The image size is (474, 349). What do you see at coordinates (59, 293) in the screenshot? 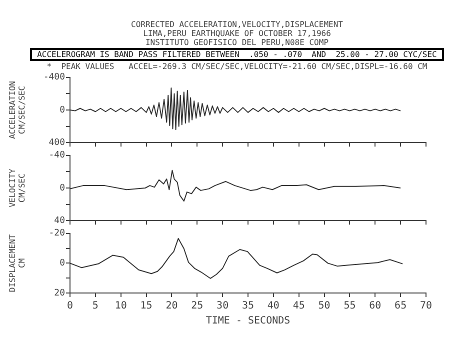
I see `y-tick-label: 20` at bounding box center [59, 293].